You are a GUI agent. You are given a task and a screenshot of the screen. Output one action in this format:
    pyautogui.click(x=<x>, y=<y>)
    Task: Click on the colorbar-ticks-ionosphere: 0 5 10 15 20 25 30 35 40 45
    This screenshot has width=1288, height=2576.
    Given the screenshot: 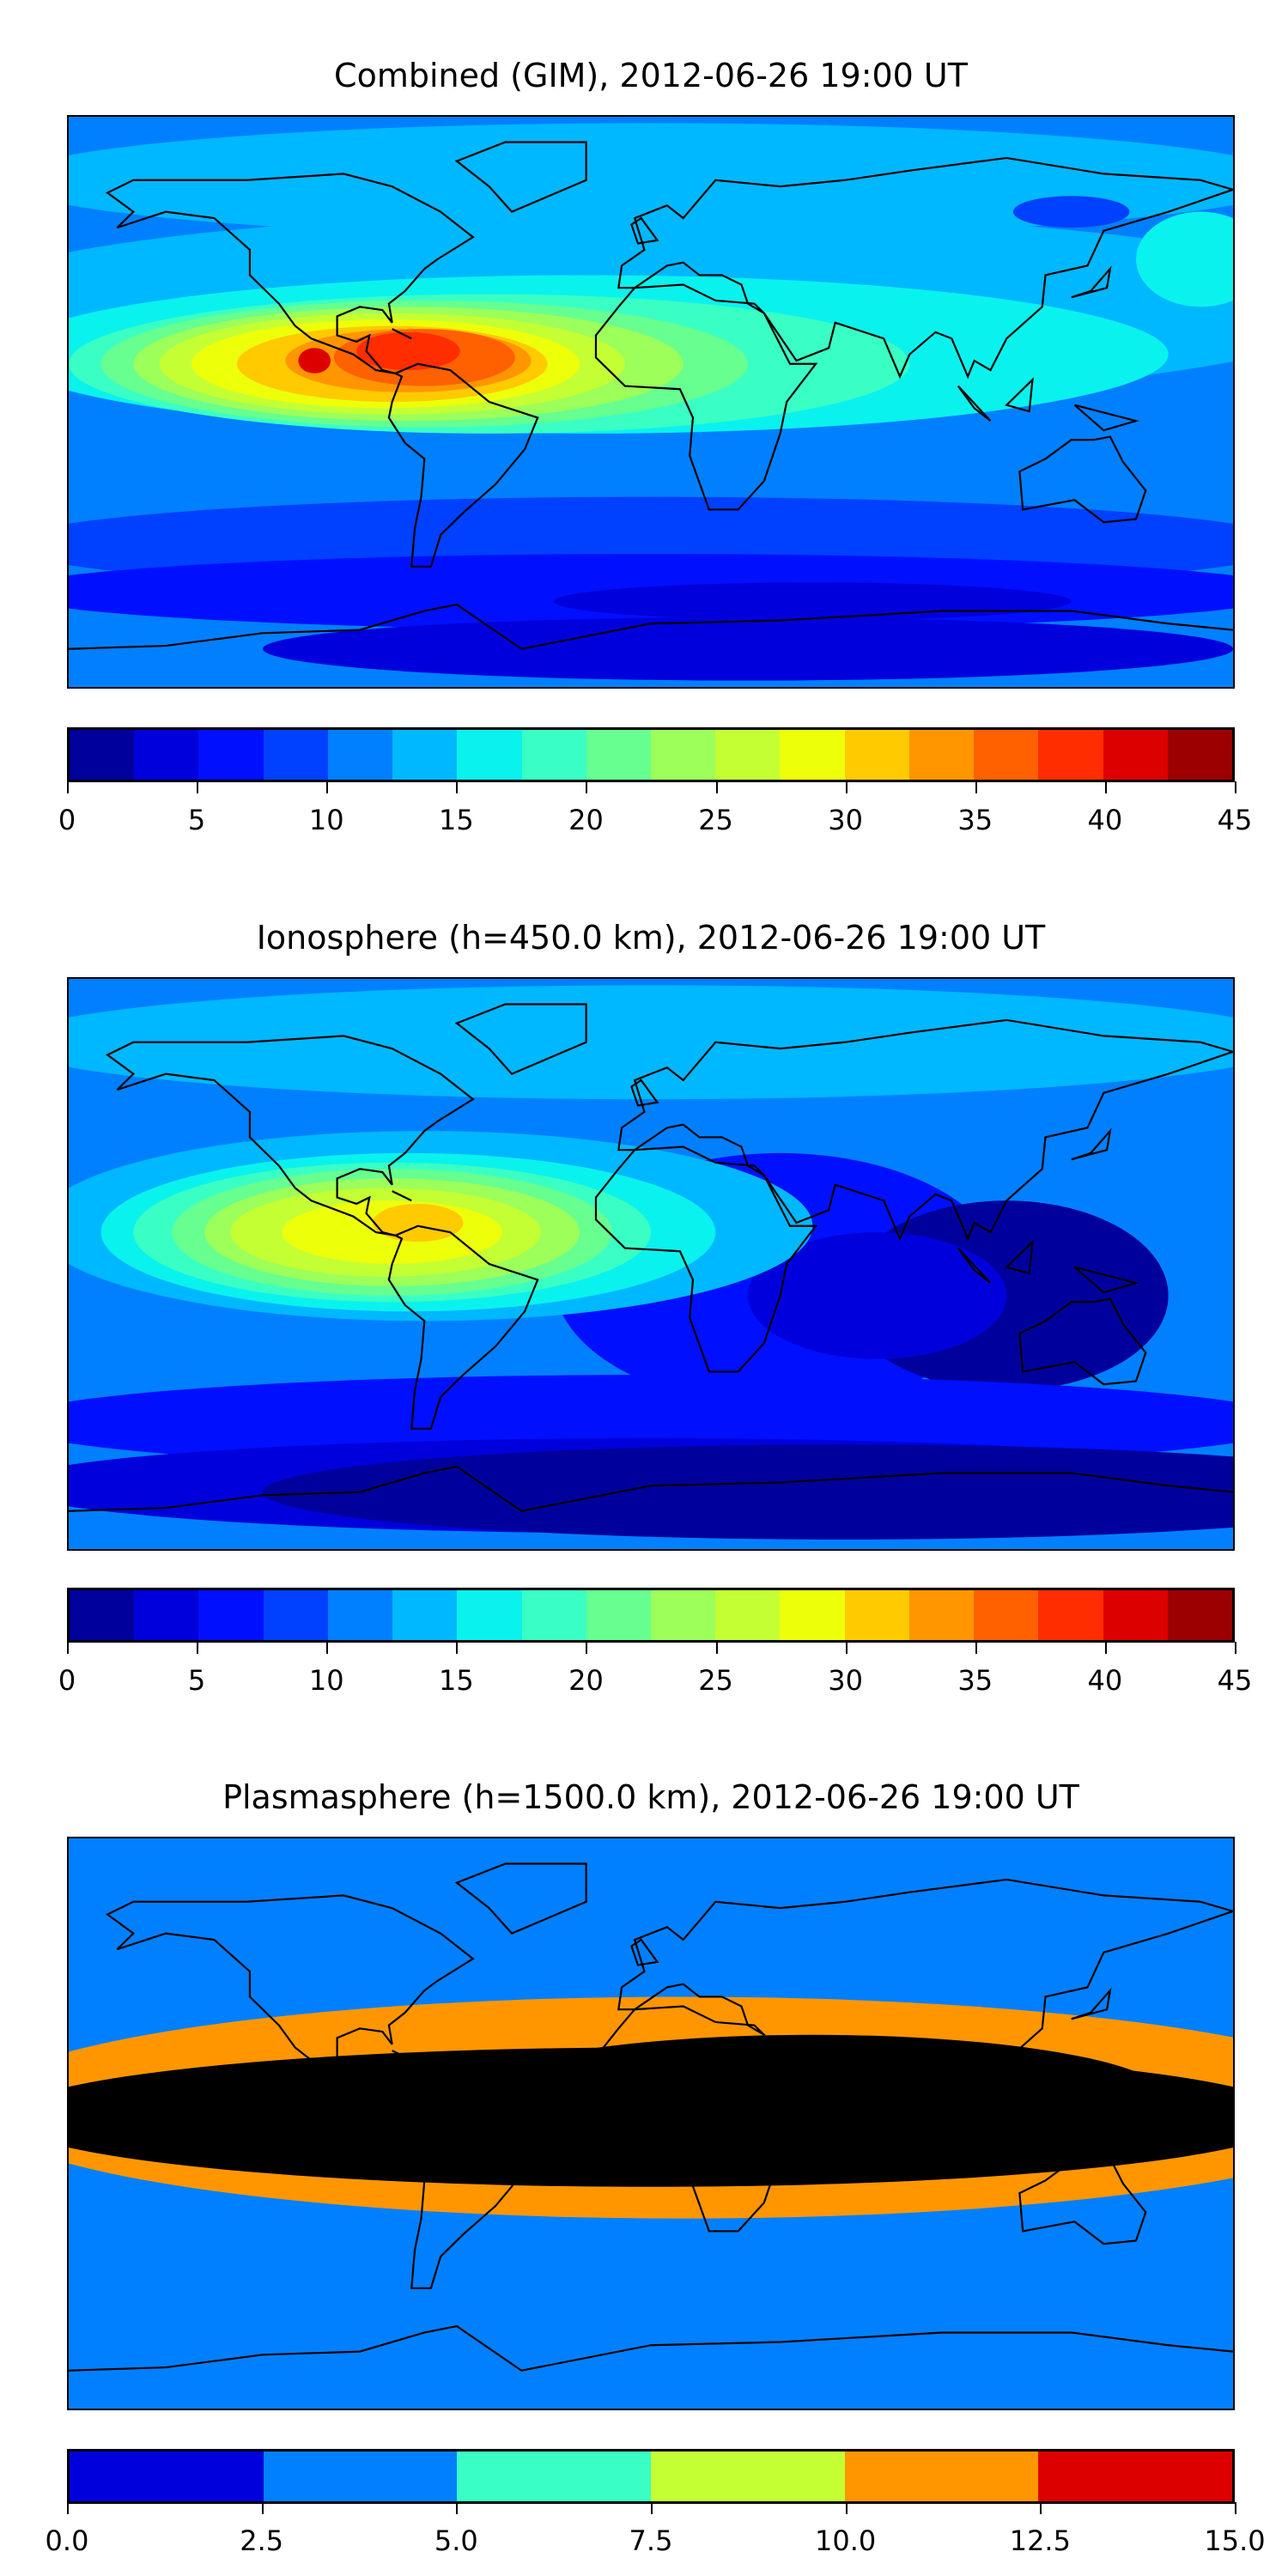 What is the action you would take?
    pyautogui.click(x=655, y=1676)
    